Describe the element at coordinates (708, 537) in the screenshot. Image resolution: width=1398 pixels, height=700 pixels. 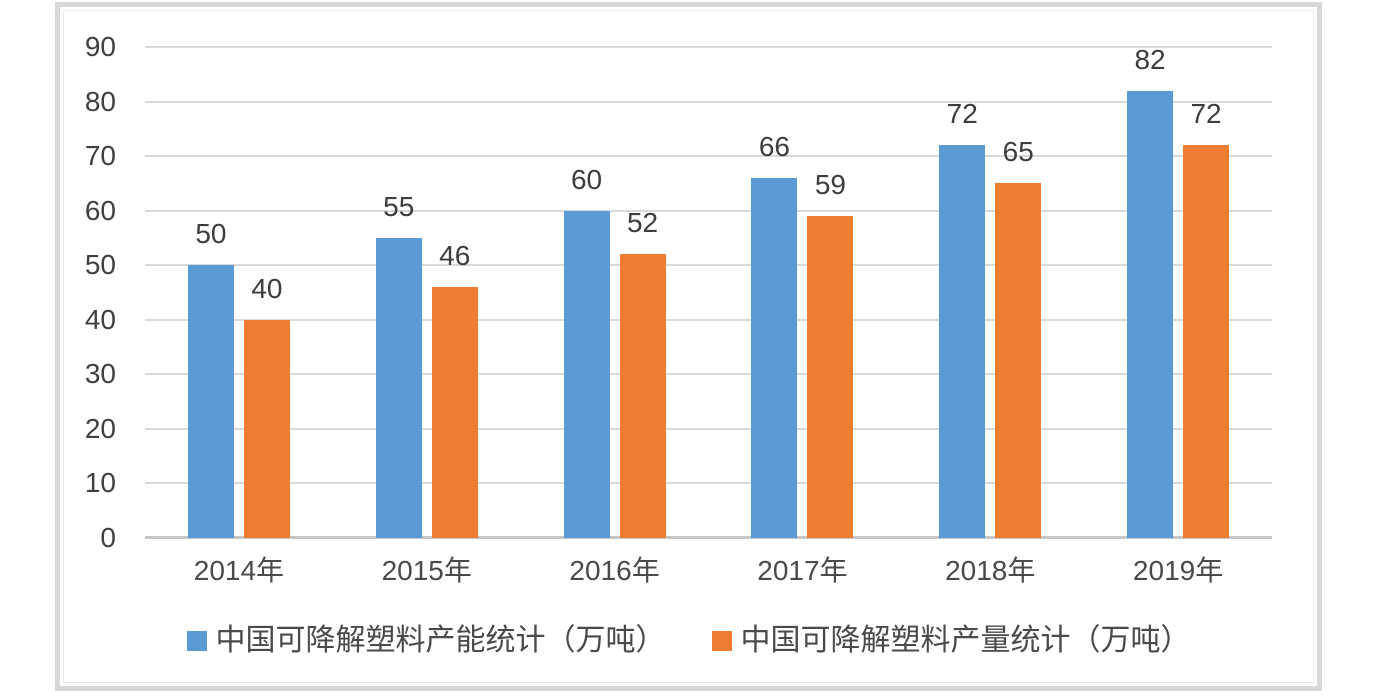
I see `x-axis-line` at that location.